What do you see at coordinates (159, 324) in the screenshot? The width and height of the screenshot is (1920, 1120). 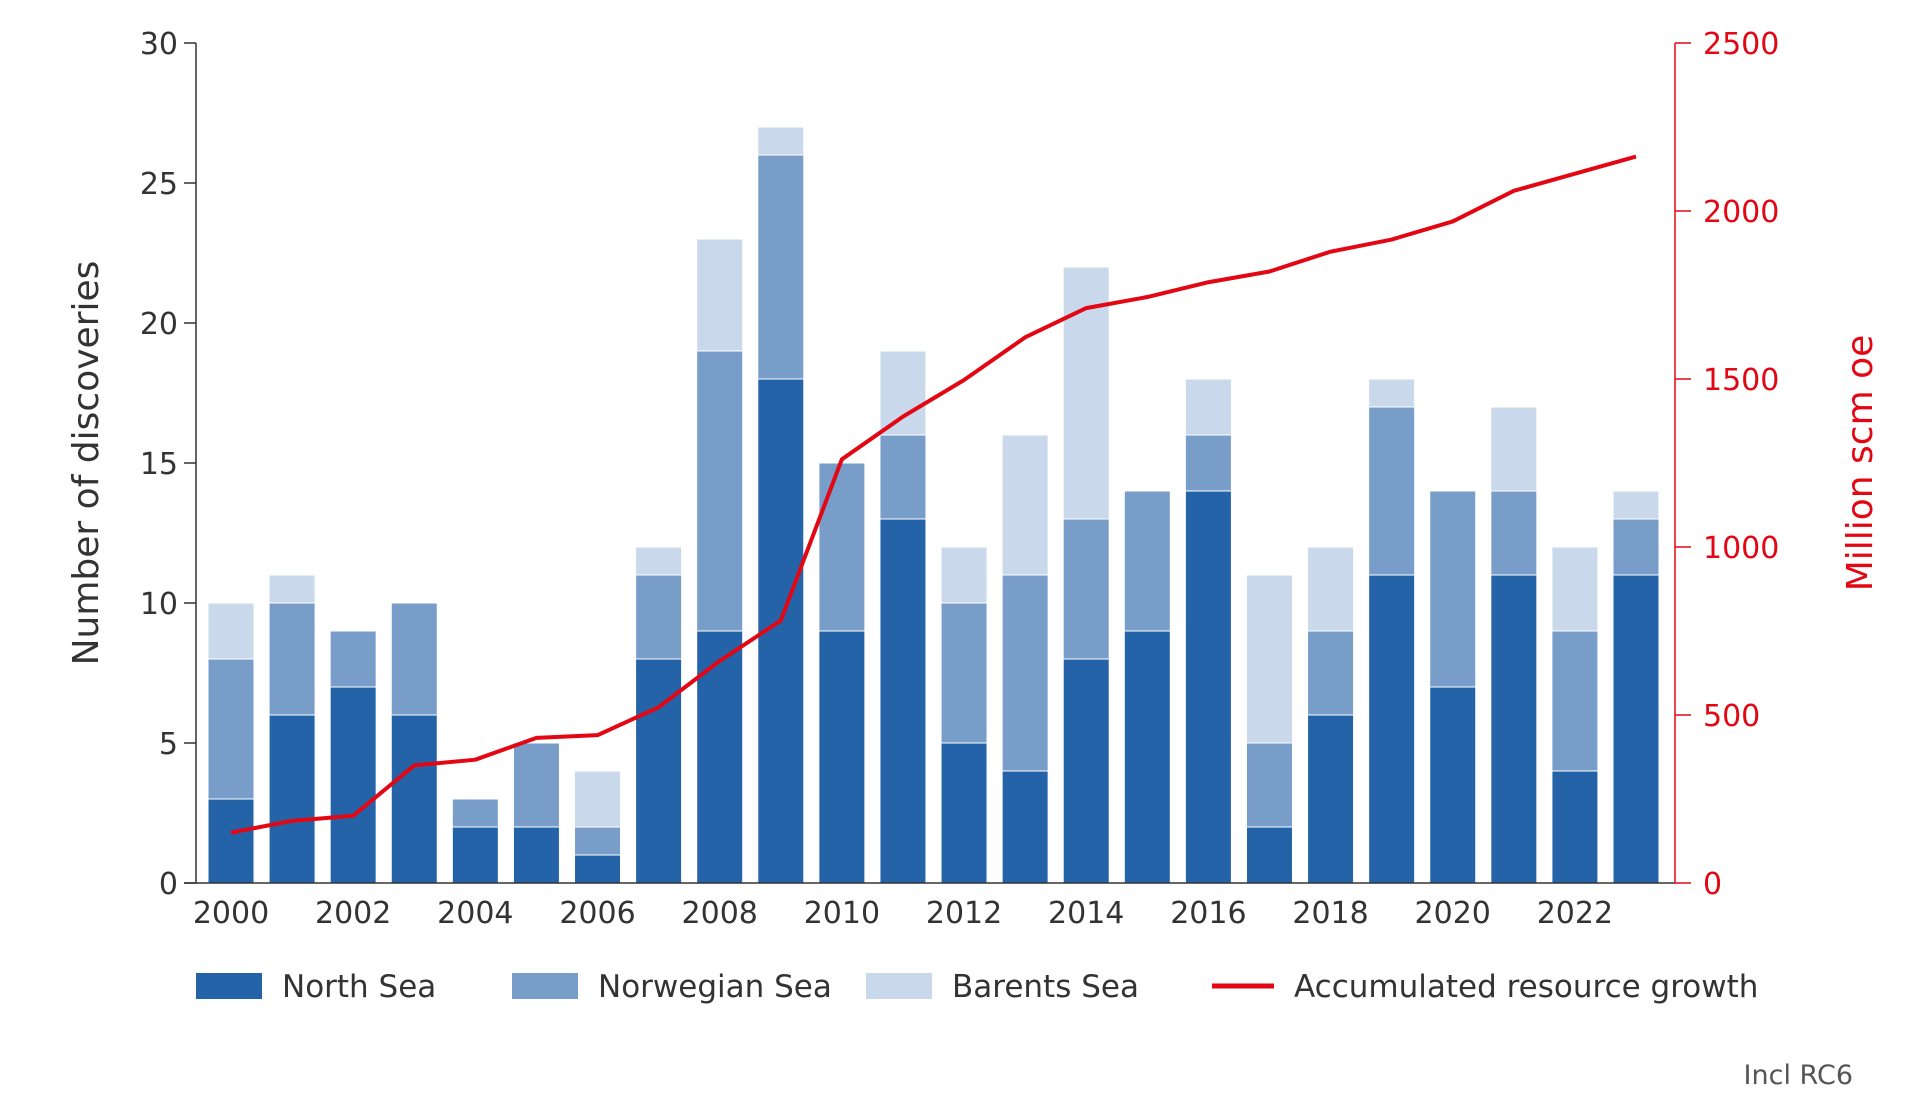 I see `y-tick-label: 20` at bounding box center [159, 324].